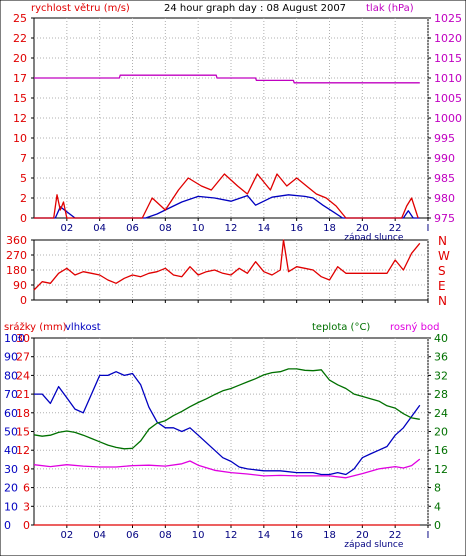  Describe the element at coordinates (20, 38) in the screenshot. I see `wind-pressure-left-tick-label: 22` at that location.